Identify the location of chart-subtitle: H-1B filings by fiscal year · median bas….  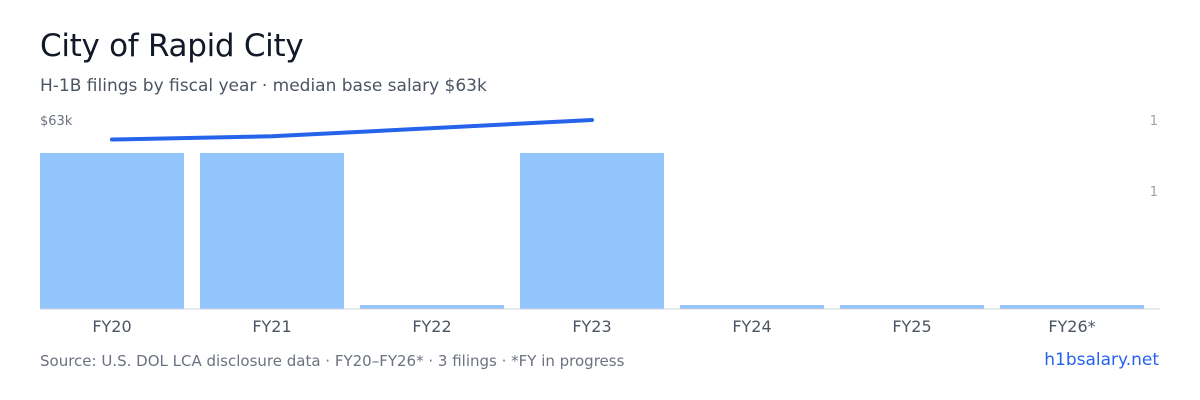
(263, 86).